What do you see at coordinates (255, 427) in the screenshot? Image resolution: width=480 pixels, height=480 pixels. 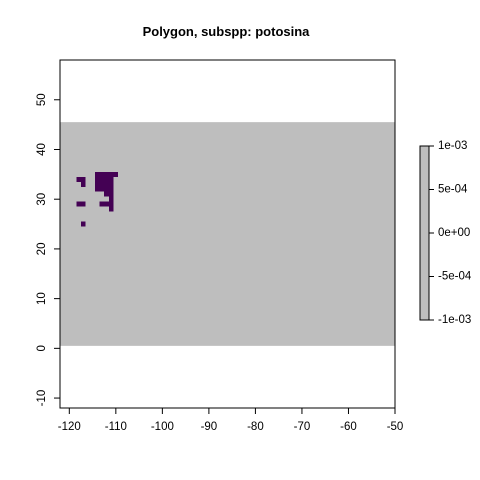 I see `x-tick-label: -80` at bounding box center [255, 427].